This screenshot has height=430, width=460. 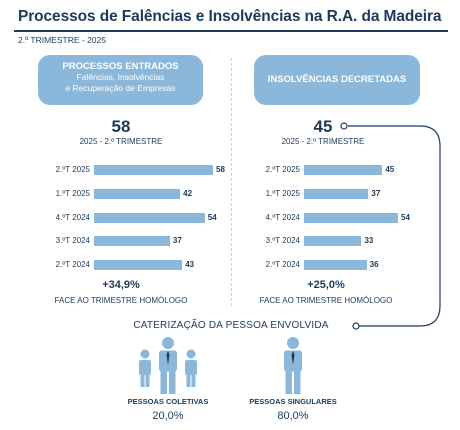 What do you see at coordinates (168, 365) in the screenshot?
I see `collective-persons-icon` at bounding box center [168, 365].